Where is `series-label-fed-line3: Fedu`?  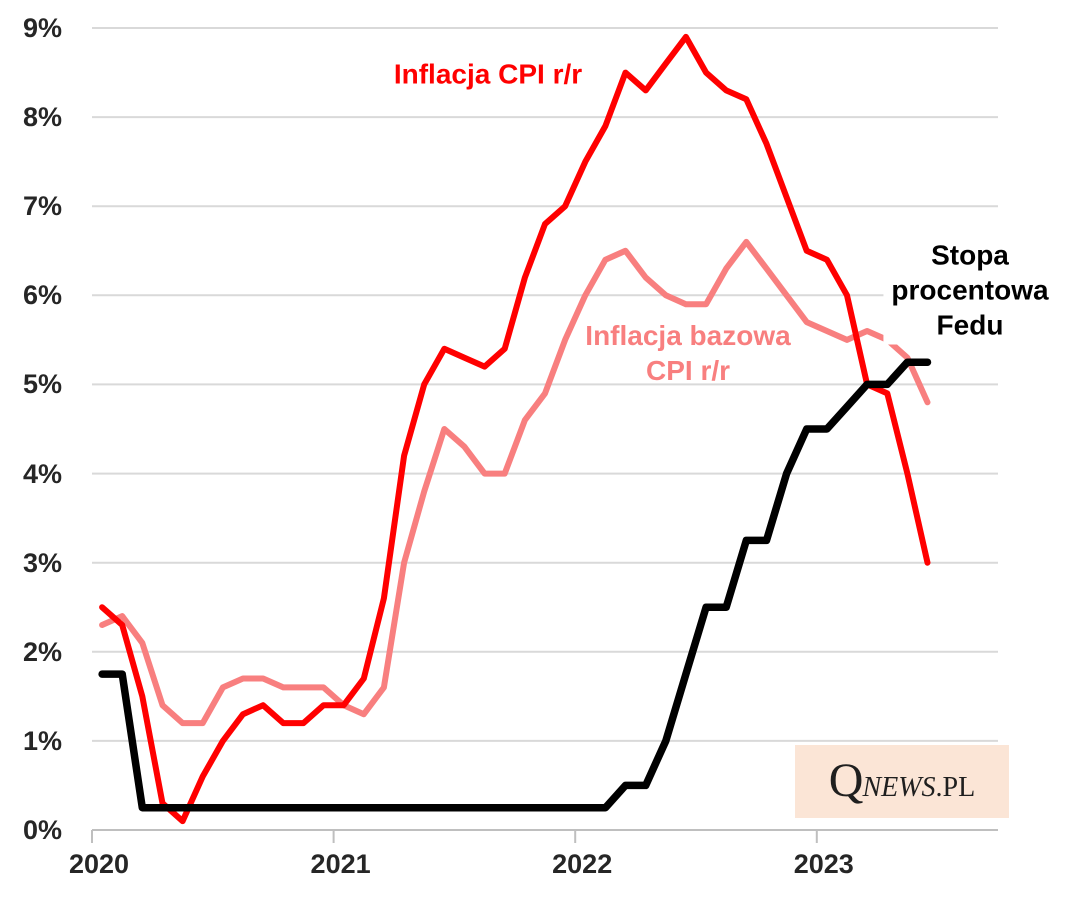
series-label-fed-line3: Fedu is located at coordinates (970, 325).